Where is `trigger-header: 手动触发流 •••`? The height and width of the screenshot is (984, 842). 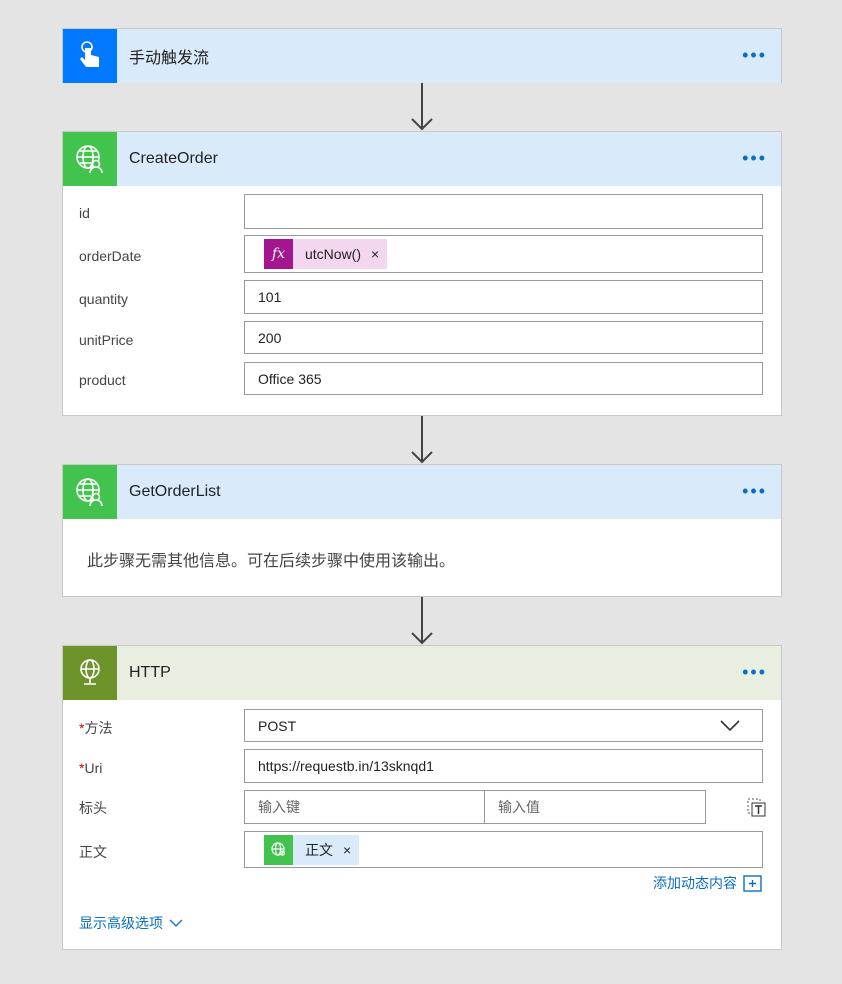
trigger-header: 手动触发流 ••• is located at coordinates (422, 56).